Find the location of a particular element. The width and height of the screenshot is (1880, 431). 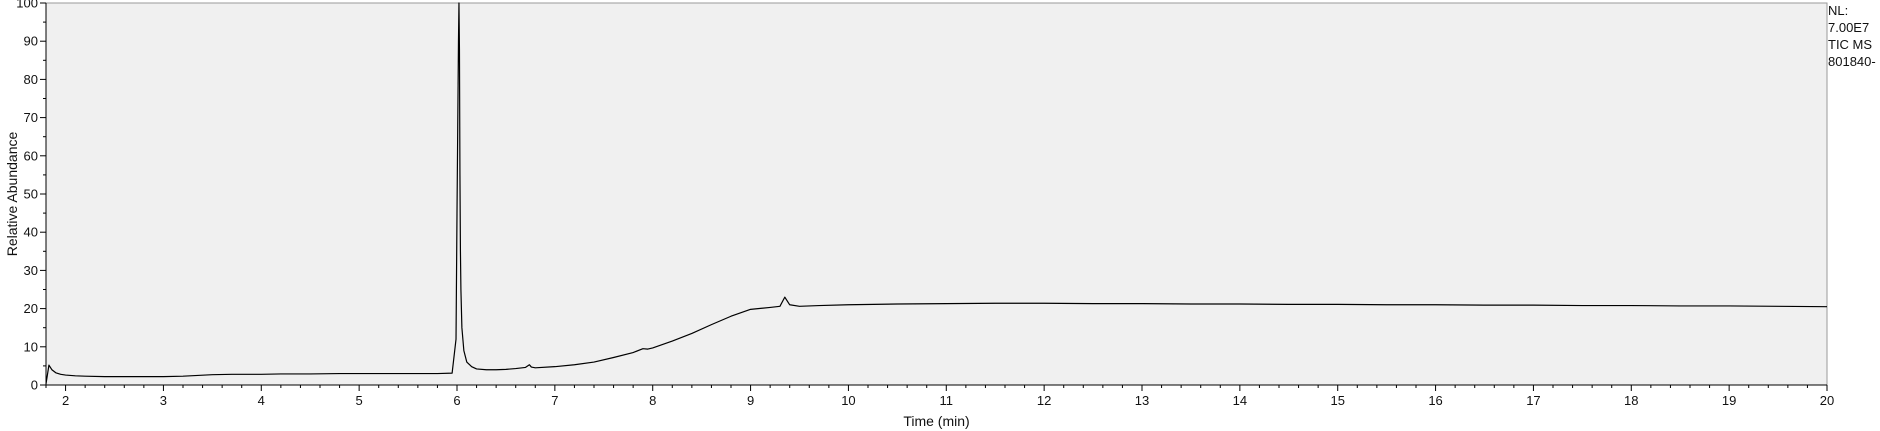

x-tick-label: 13 is located at coordinates (1142, 400).